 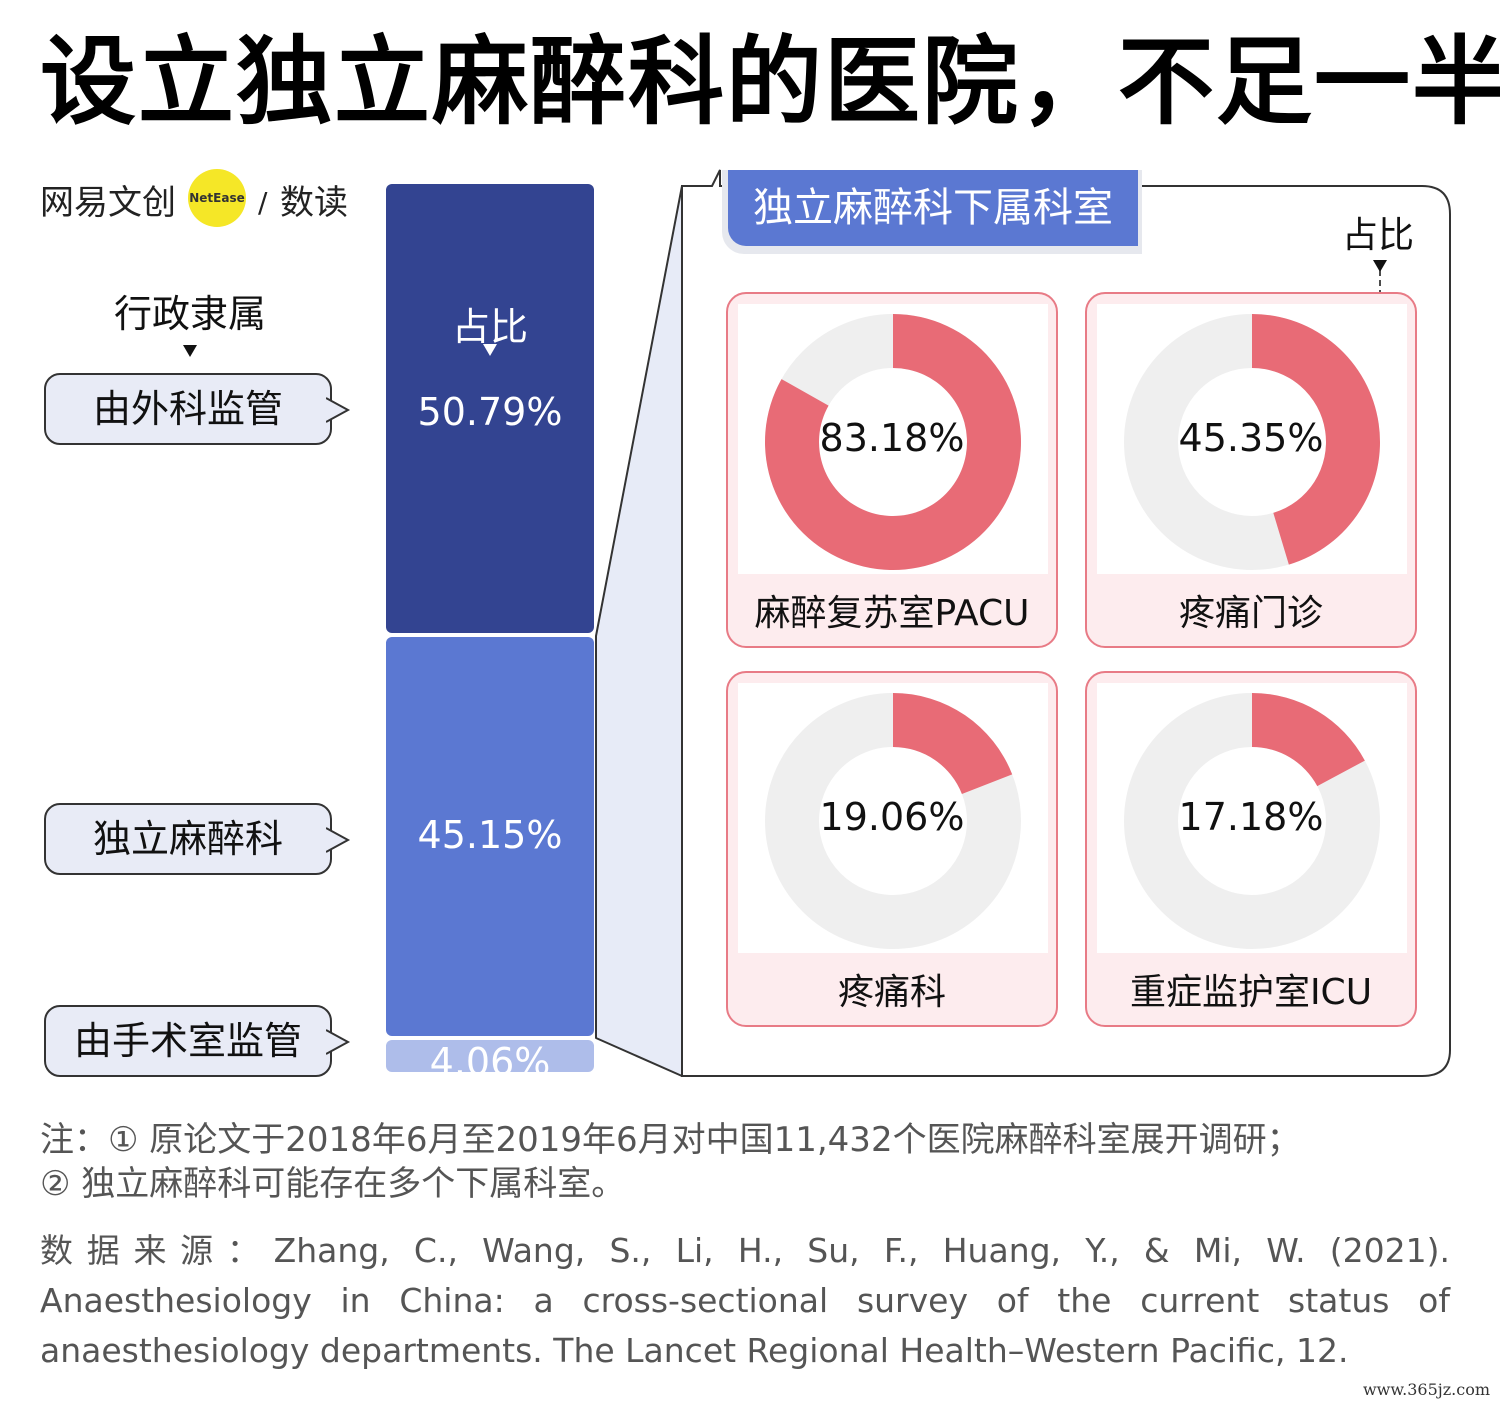 I want to click on category-pill-operating-room: 由手术室监管, so click(x=197, y=1041).